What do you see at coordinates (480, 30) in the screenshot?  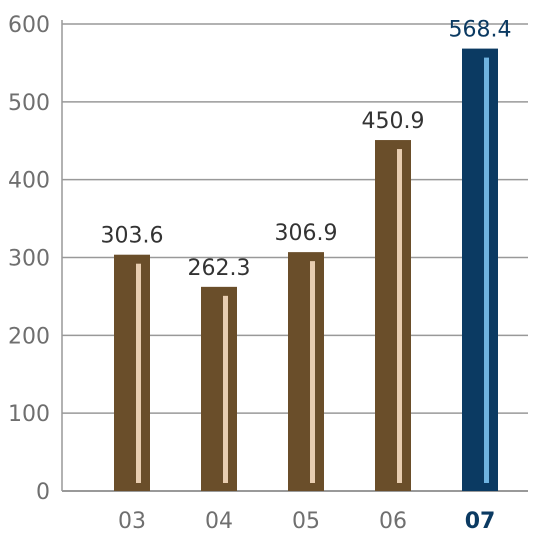 I see `value-label-07: 568.4` at bounding box center [480, 30].